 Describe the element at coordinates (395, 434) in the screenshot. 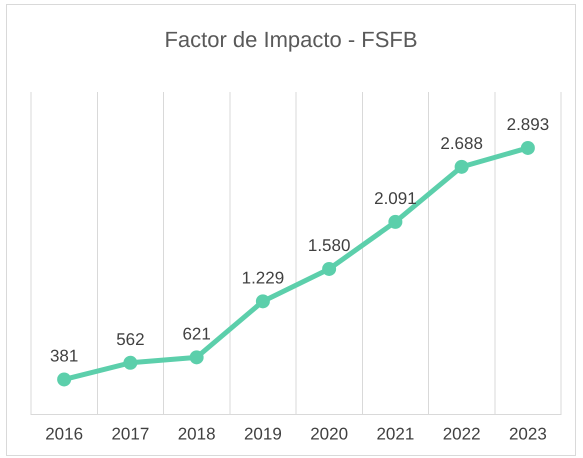

I see `x-tick-label: 2021` at that location.